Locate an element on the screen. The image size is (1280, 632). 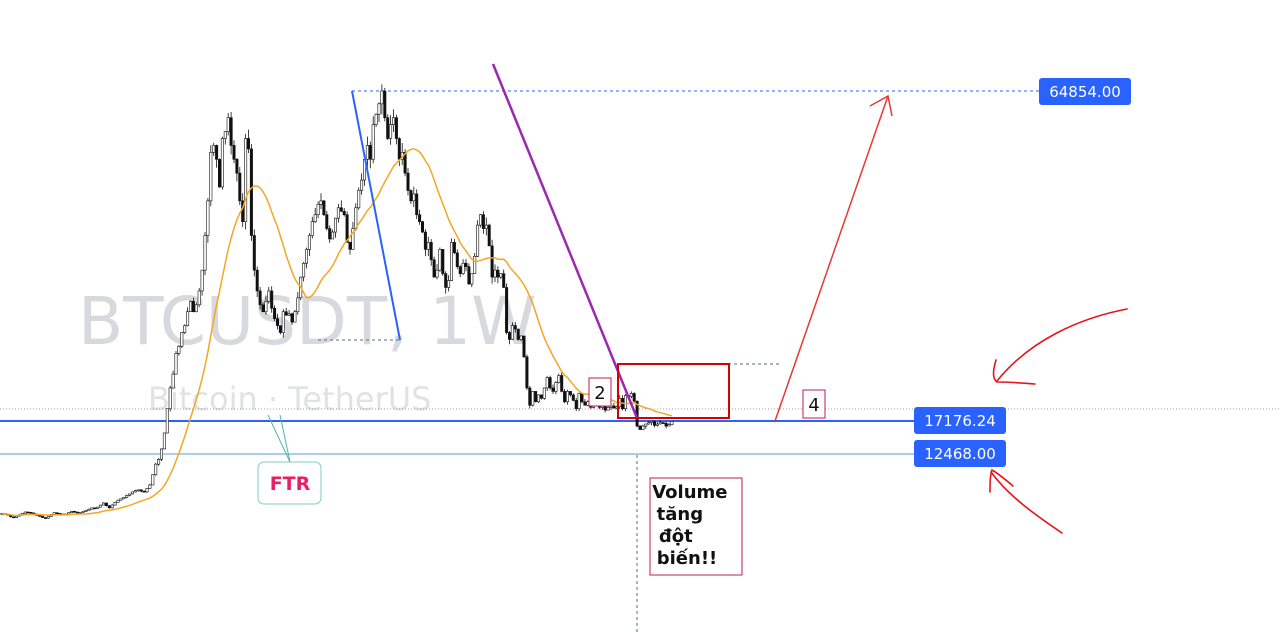
label-2-text: 2 is located at coordinates (599, 393).